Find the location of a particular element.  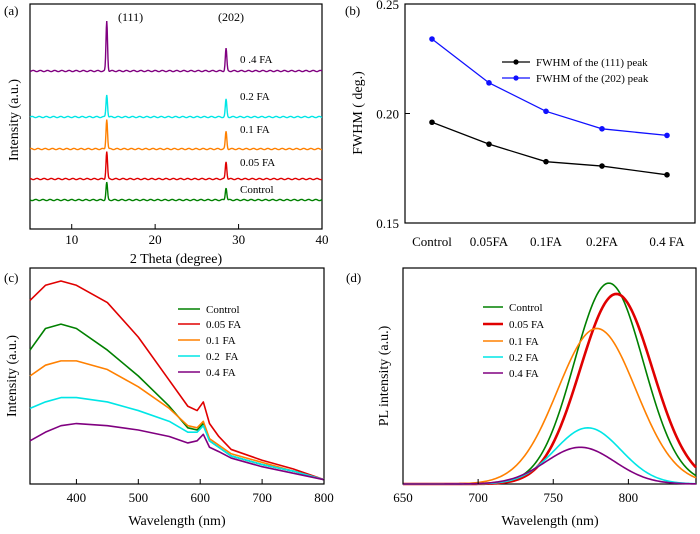

panel-a-x-axis-title: 2 Theta (degree) is located at coordinates (176, 259).